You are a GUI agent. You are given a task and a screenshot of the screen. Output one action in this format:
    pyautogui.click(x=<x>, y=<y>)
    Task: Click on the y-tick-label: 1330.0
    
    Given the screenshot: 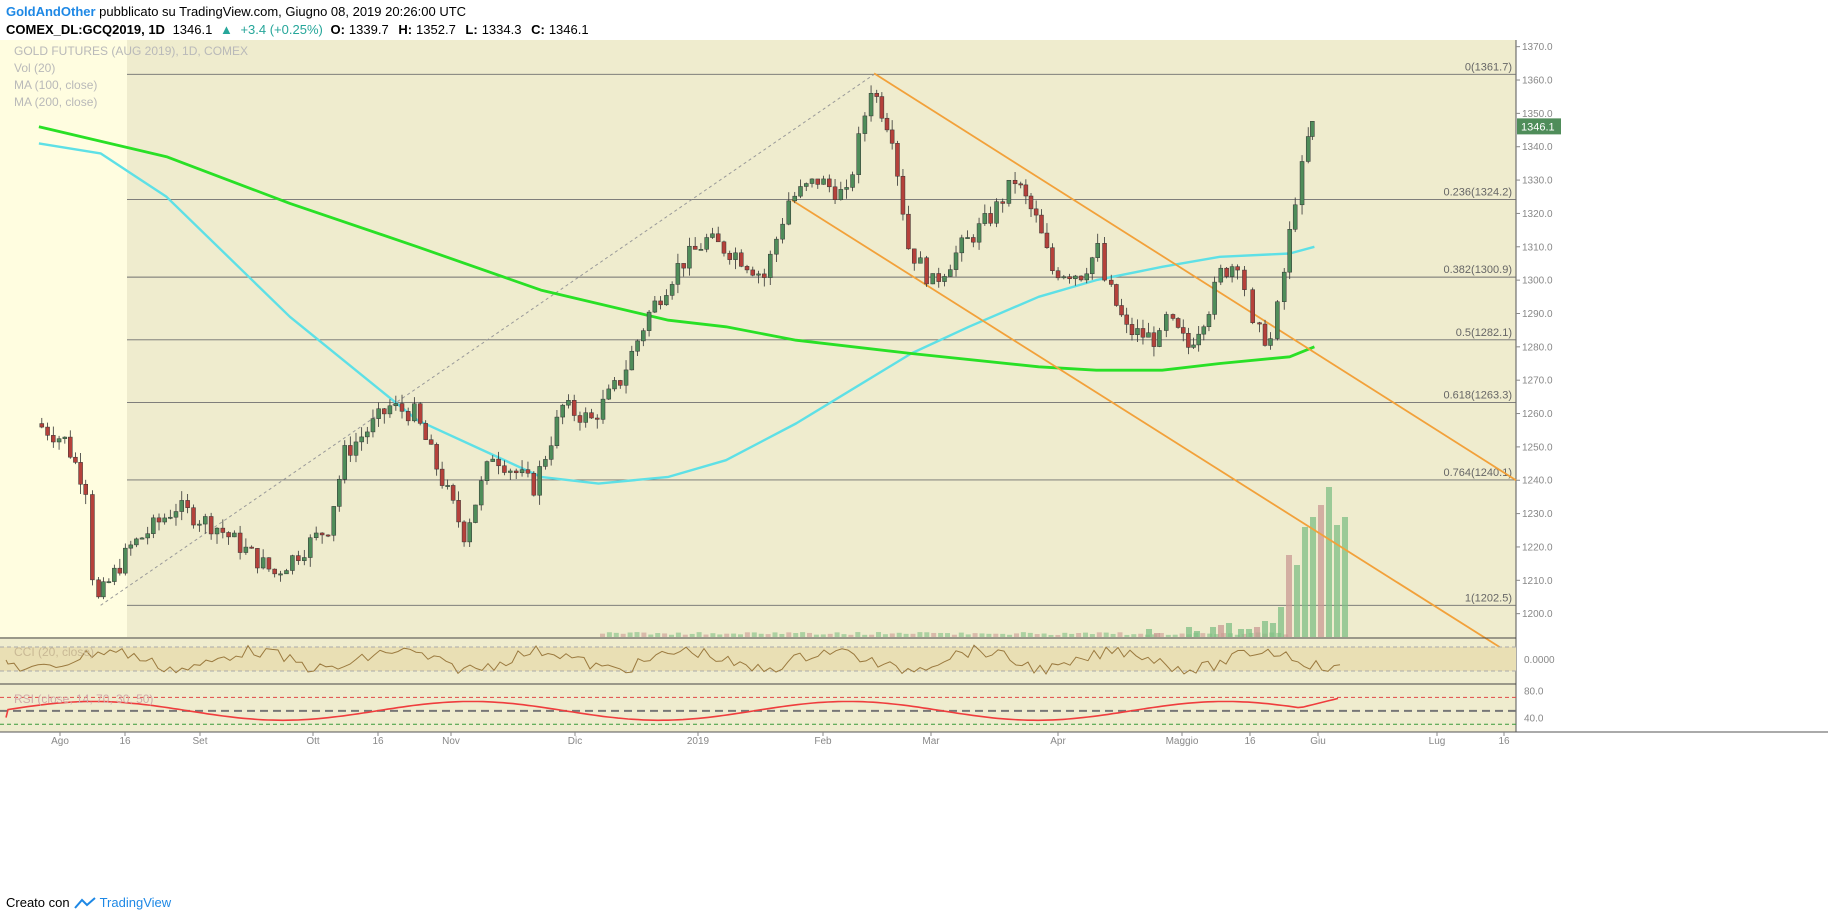 What is the action you would take?
    pyautogui.click(x=1537, y=181)
    